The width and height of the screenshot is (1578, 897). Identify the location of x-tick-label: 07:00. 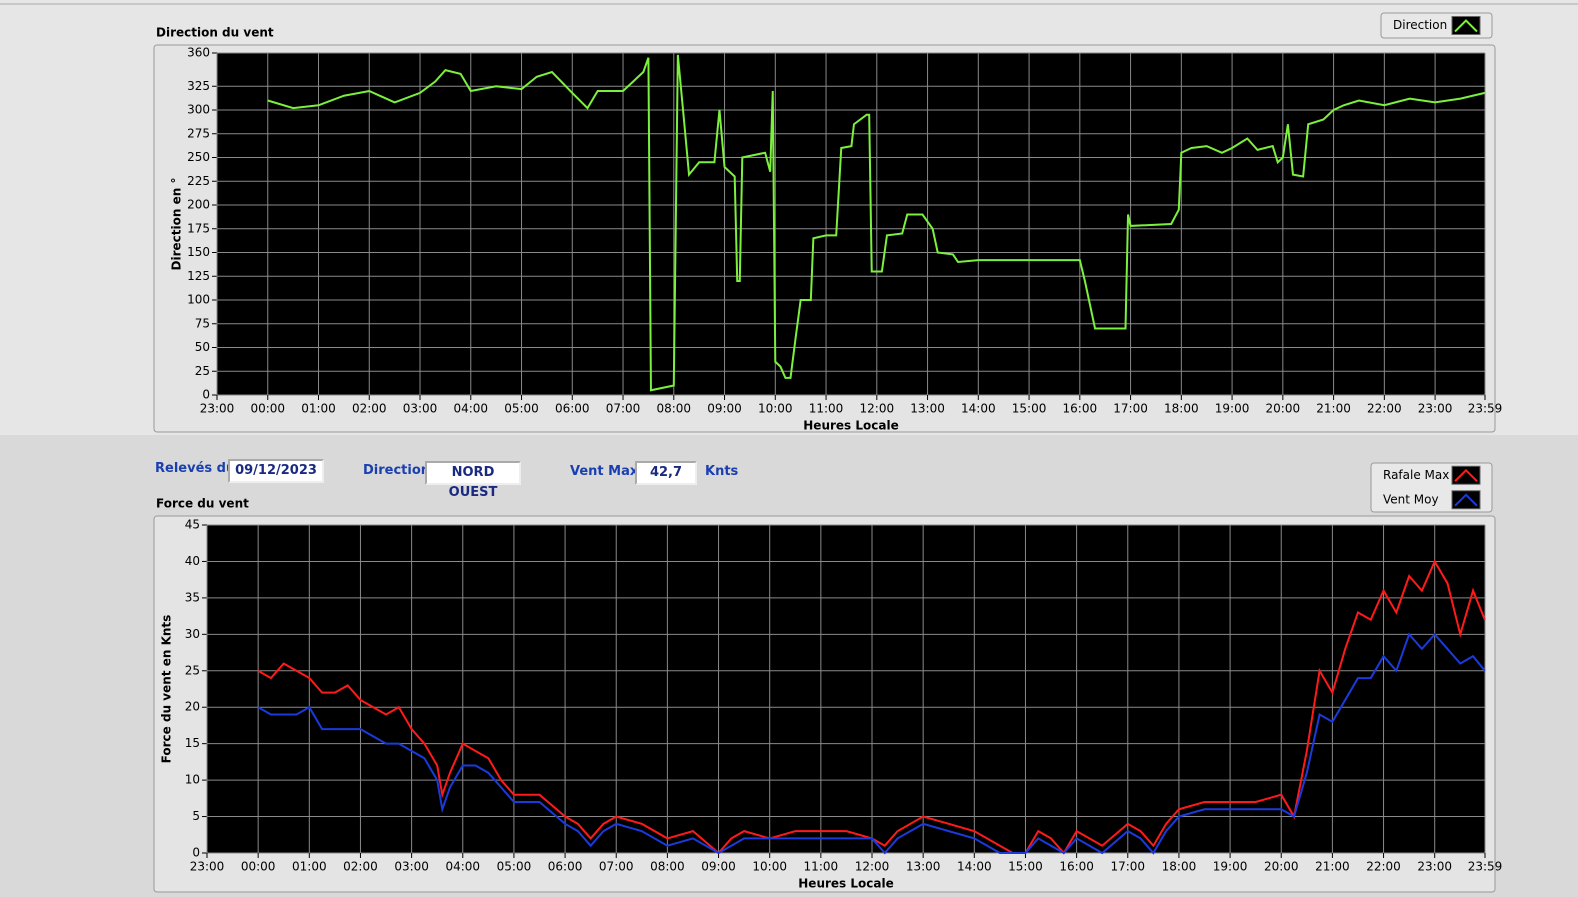
(623, 409).